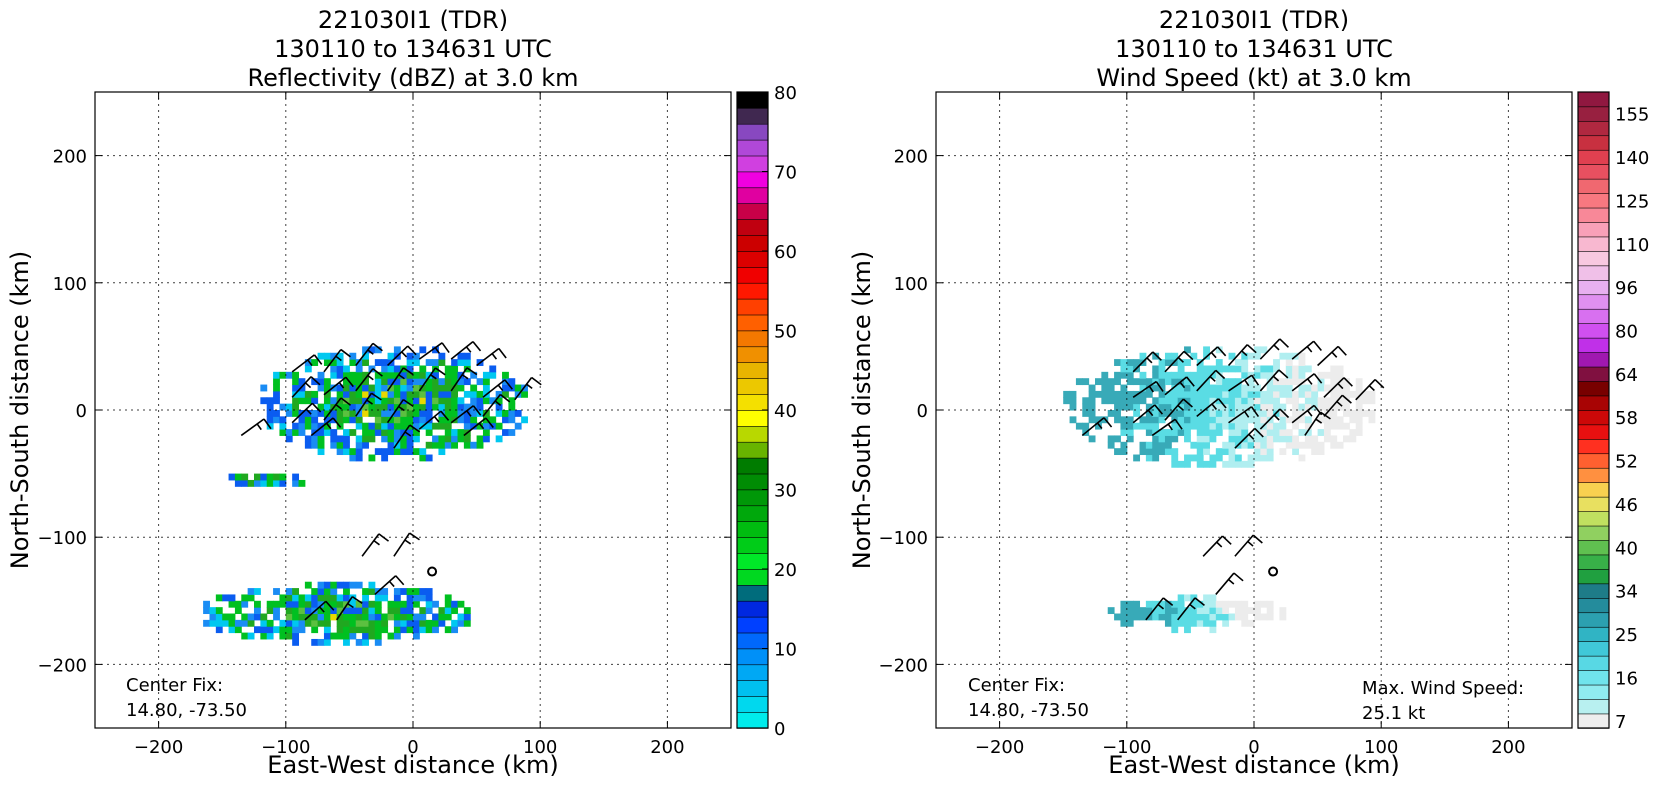  Describe the element at coordinates (494, 388) in the screenshot. I see `reflectivity-barb-shaft` at that location.